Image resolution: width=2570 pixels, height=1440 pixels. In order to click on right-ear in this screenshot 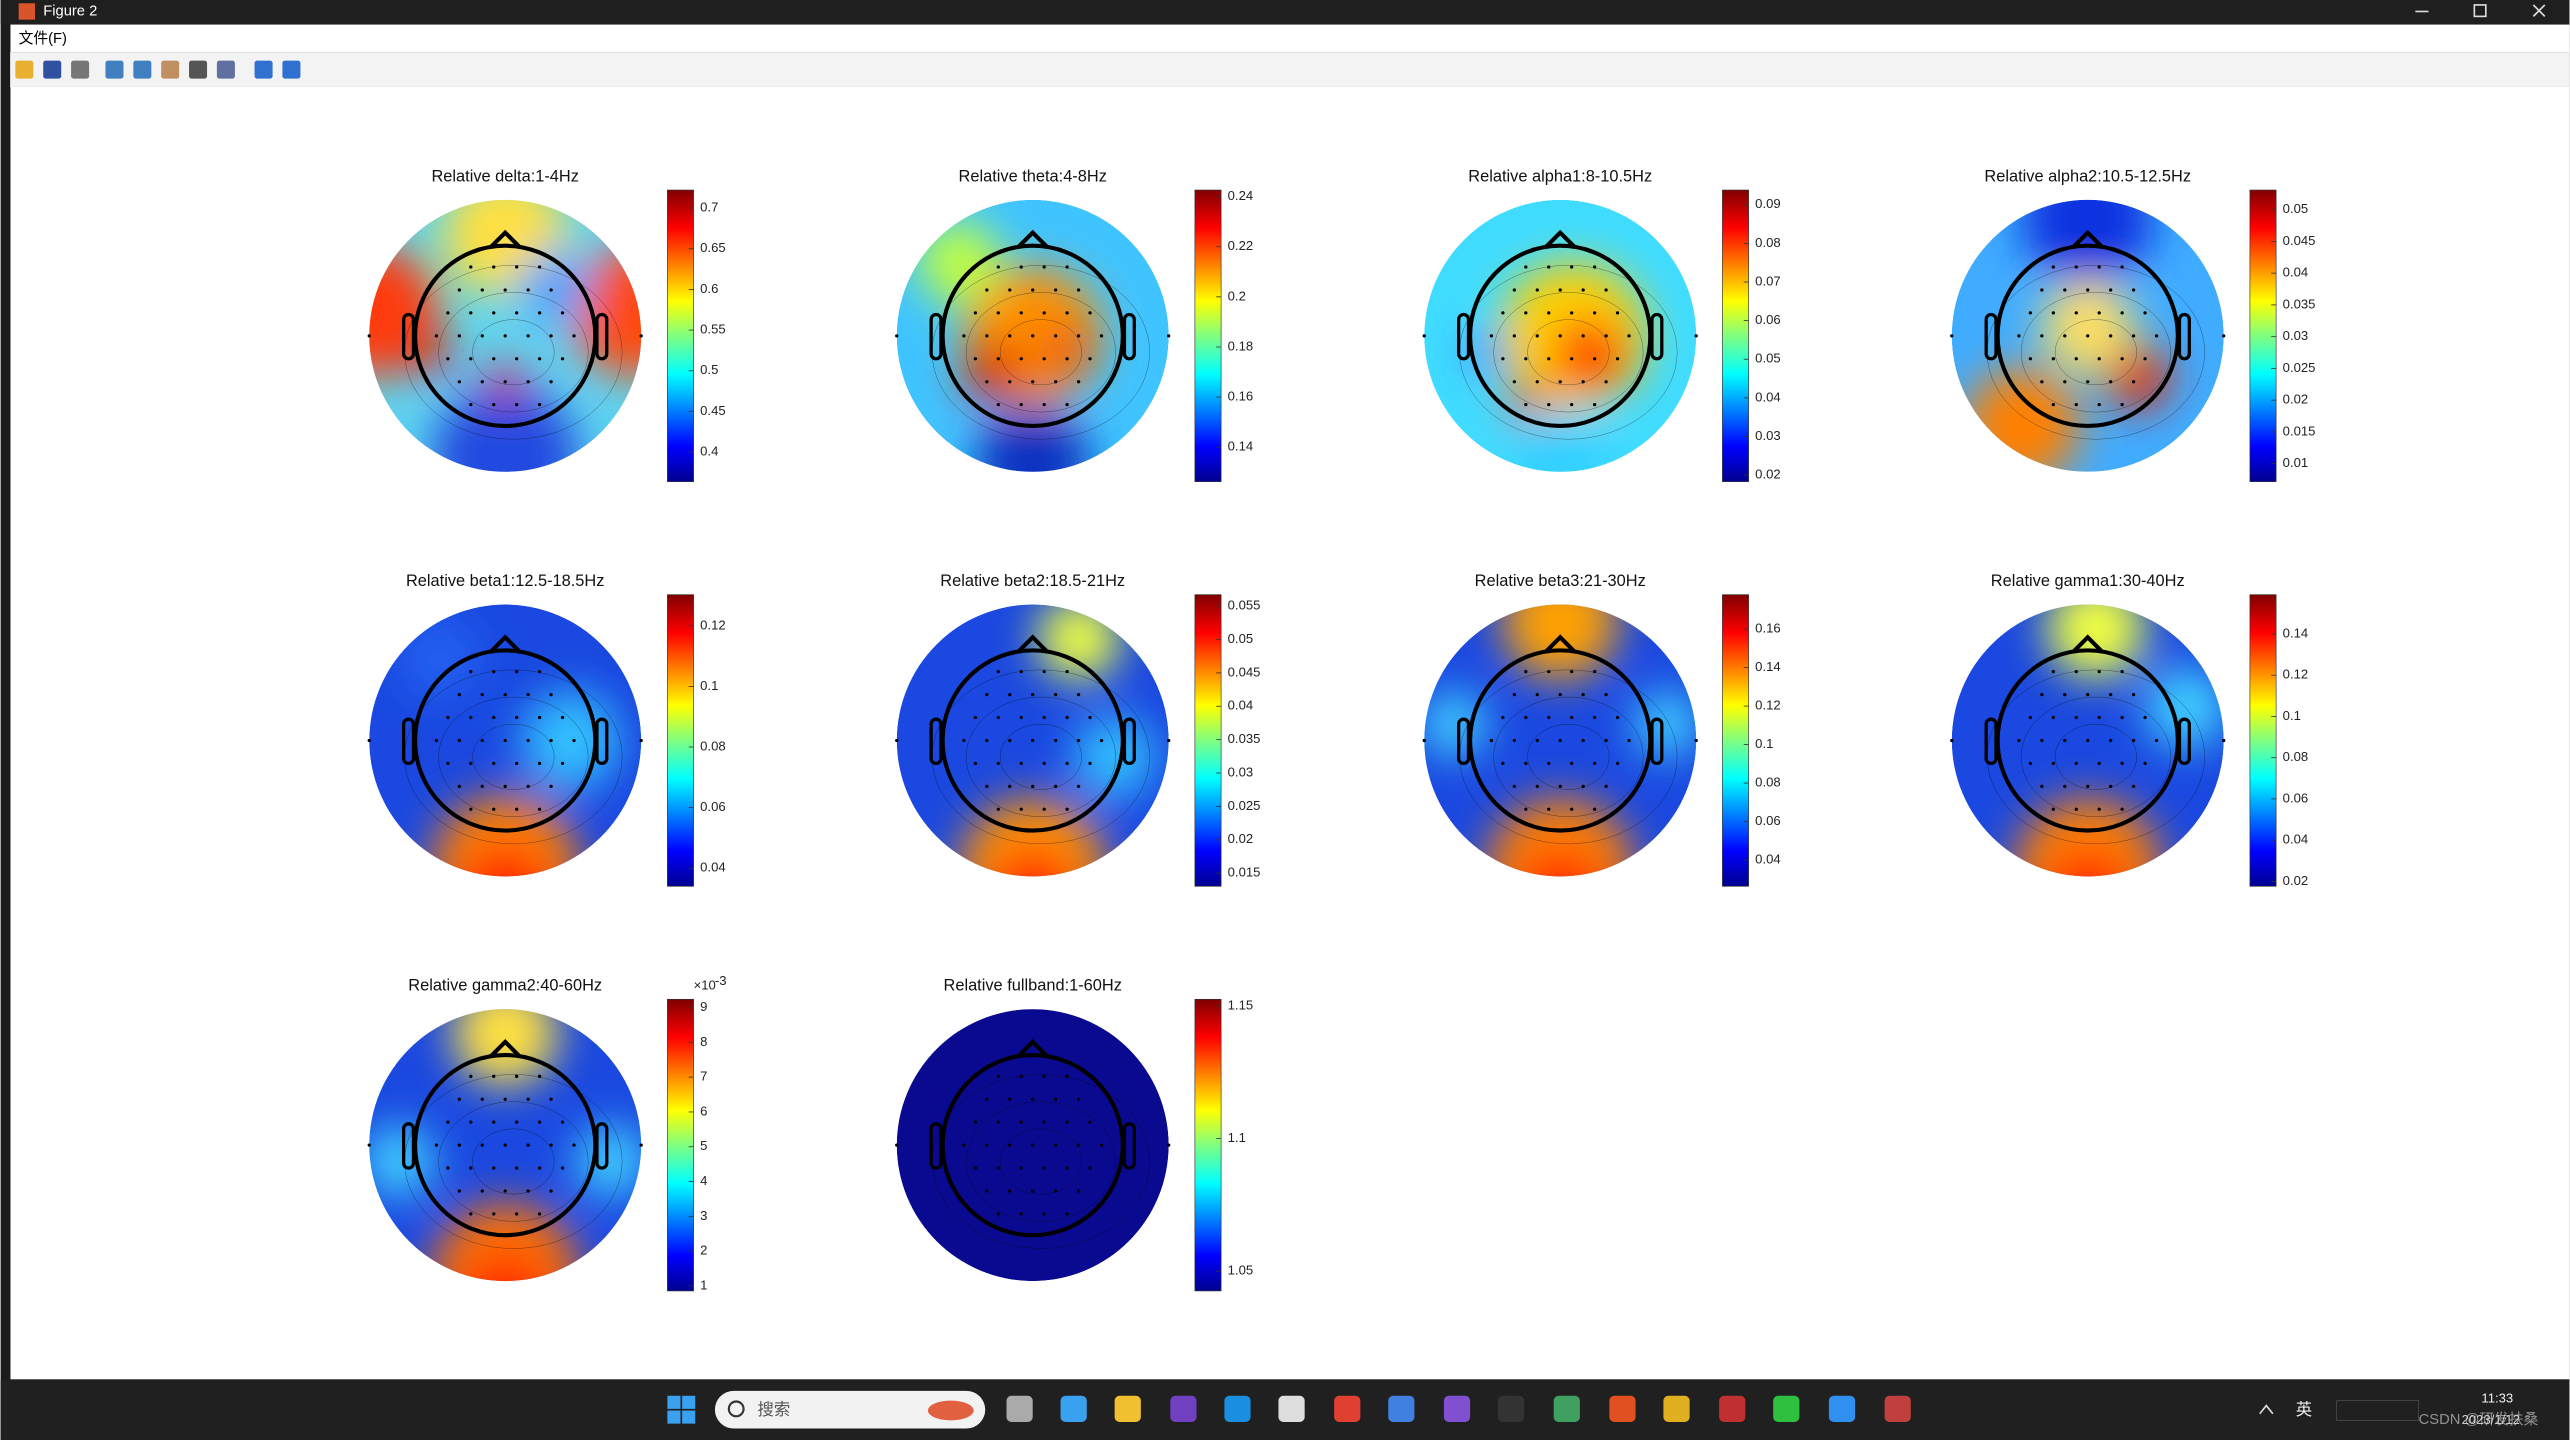, I will do `click(2184, 336)`.